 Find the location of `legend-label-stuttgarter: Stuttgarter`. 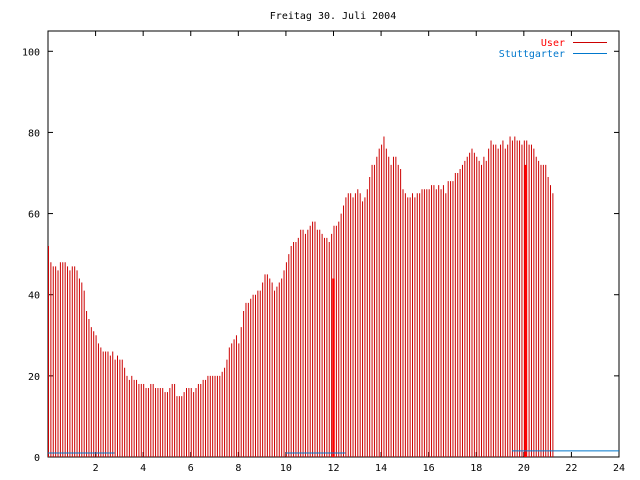

legend-label-stuttgarter: Stuttgarter is located at coordinates (532, 54).